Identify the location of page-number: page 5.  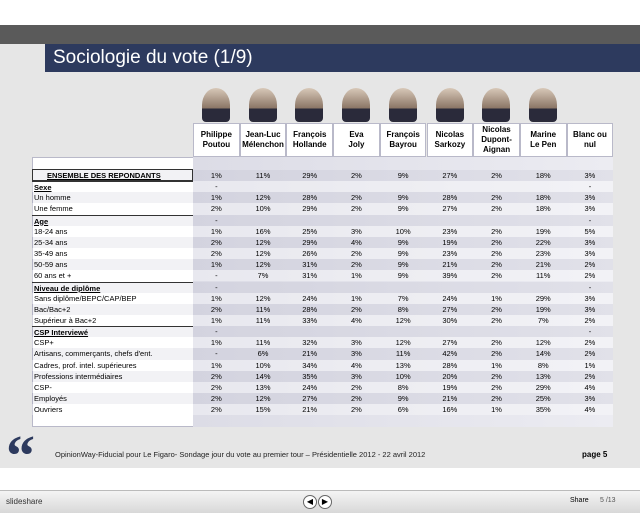
(595, 454).